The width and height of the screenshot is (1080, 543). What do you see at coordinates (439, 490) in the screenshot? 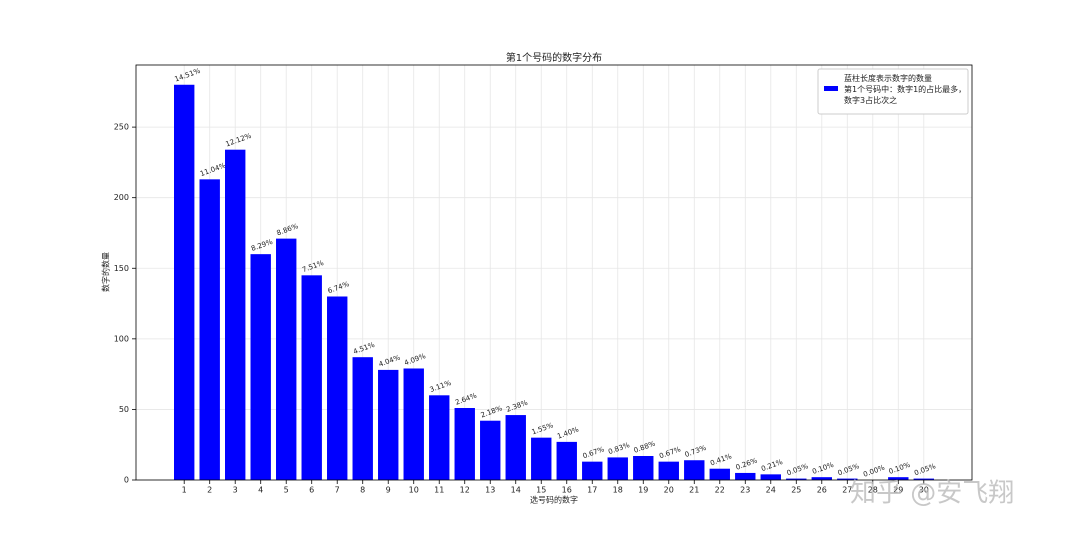
I see `x-tick-label: 11` at bounding box center [439, 490].